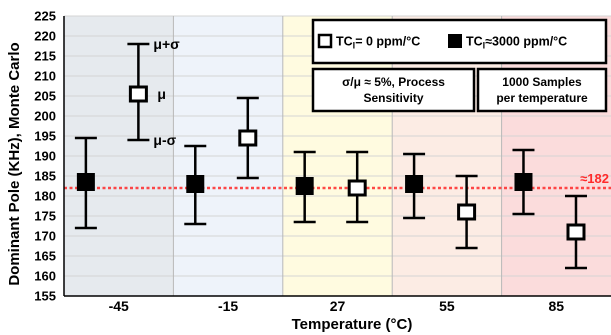 The height and width of the screenshot is (335, 611). Describe the element at coordinates (45, 296) in the screenshot. I see `y-tick-label: 155` at that location.